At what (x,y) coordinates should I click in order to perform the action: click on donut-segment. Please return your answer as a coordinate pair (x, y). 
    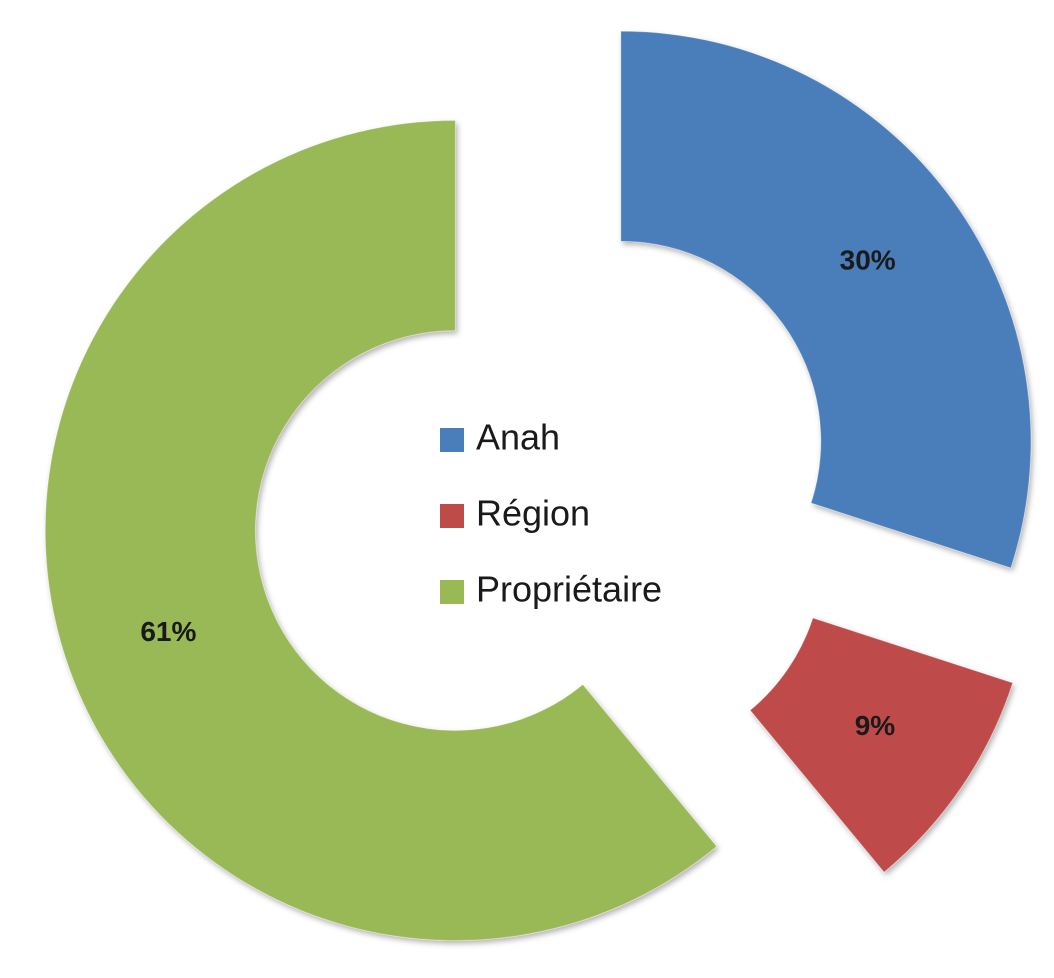
    Looking at the image, I should click on (881, 745).